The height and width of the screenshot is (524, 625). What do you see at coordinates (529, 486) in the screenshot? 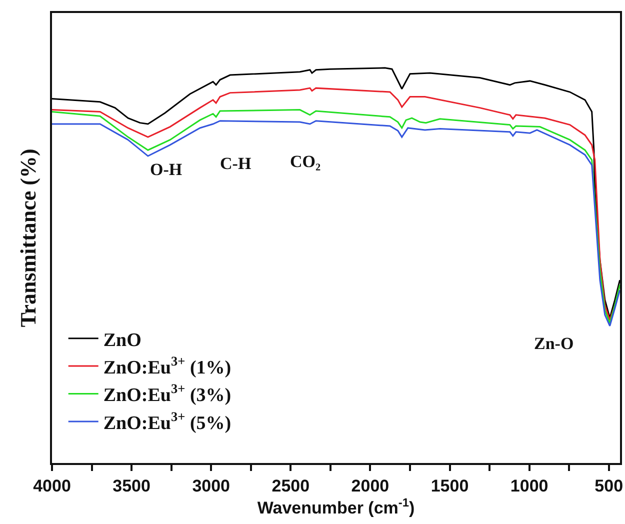
I see `x-tick-label: 1000` at bounding box center [529, 486].